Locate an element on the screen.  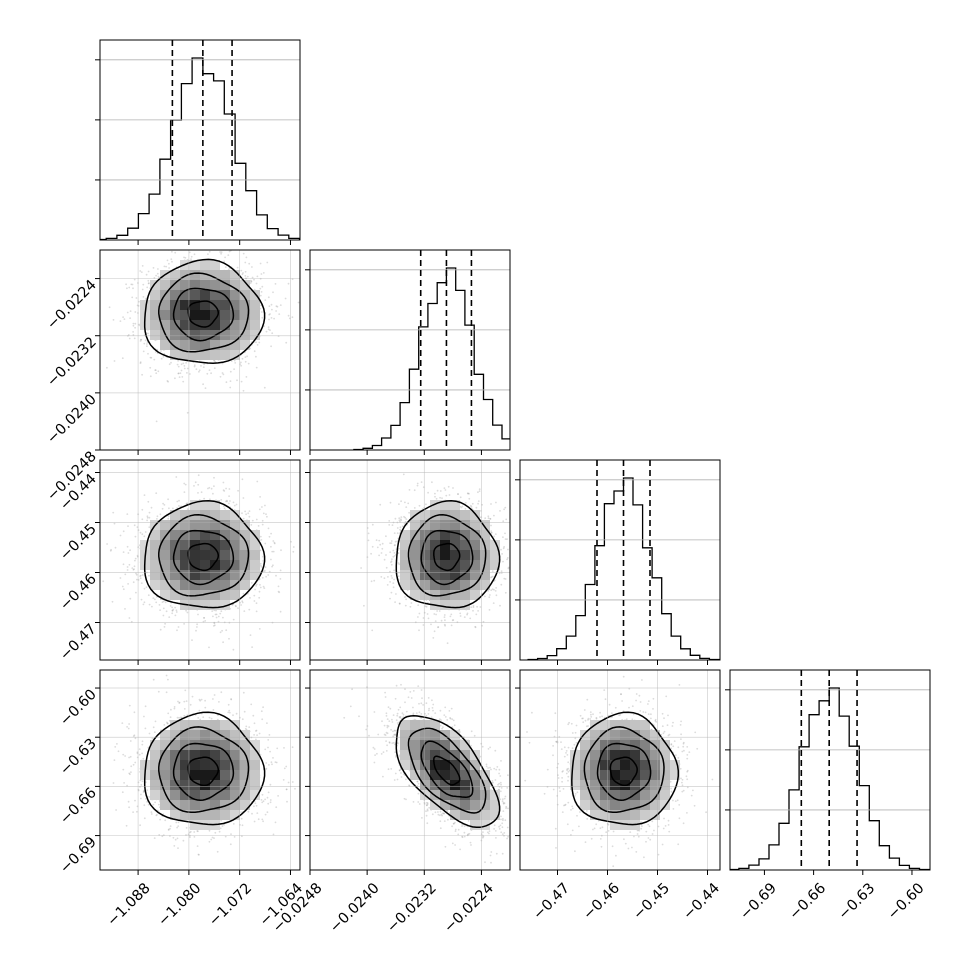
x-tick-label: −0.0224 is located at coordinates (469, 908).